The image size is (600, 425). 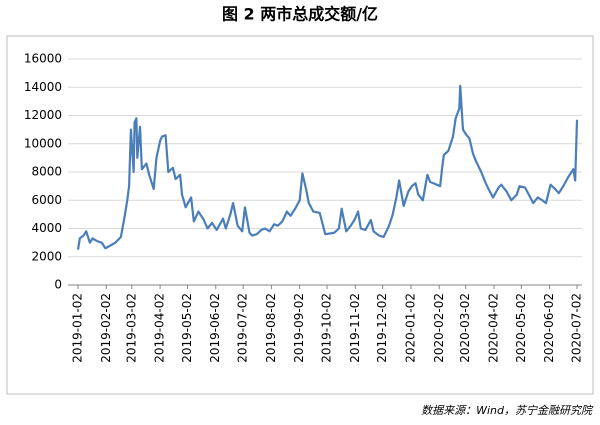 I want to click on x-tick-label: 2019-08-02, so click(x=271, y=328).